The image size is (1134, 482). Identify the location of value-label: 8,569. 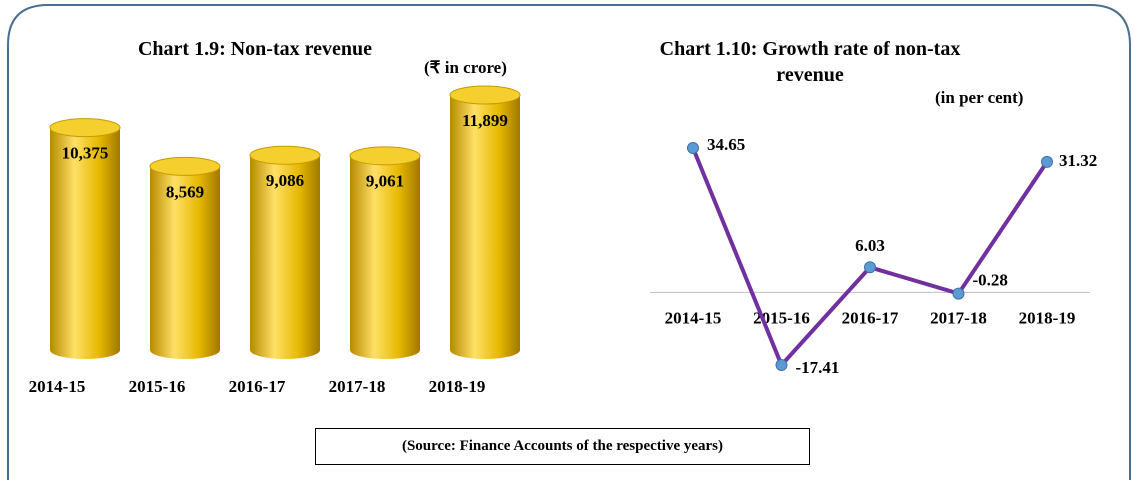
(185, 191).